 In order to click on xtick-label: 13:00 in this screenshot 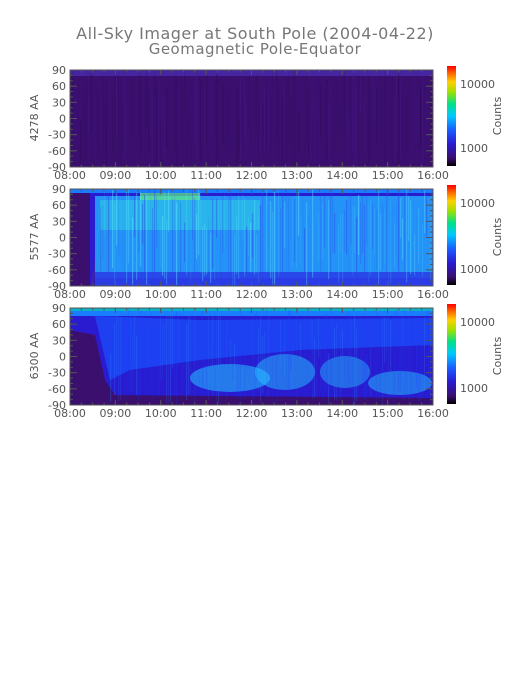, I will do `click(297, 294)`.